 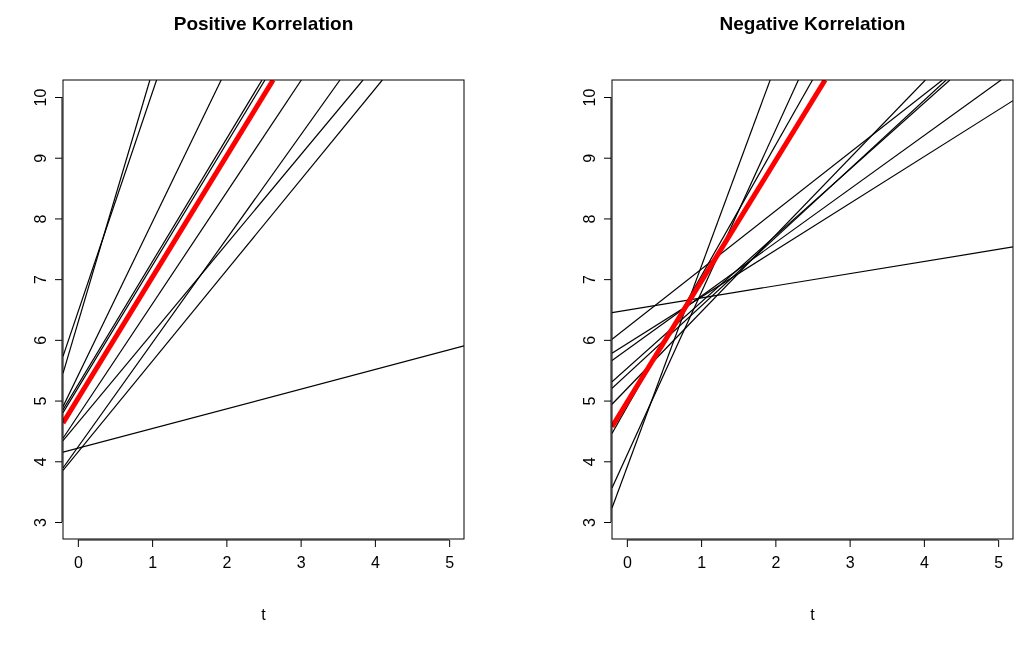 What do you see at coordinates (812, 23) in the screenshot?
I see `chart-title: Negative Korrelation` at bounding box center [812, 23].